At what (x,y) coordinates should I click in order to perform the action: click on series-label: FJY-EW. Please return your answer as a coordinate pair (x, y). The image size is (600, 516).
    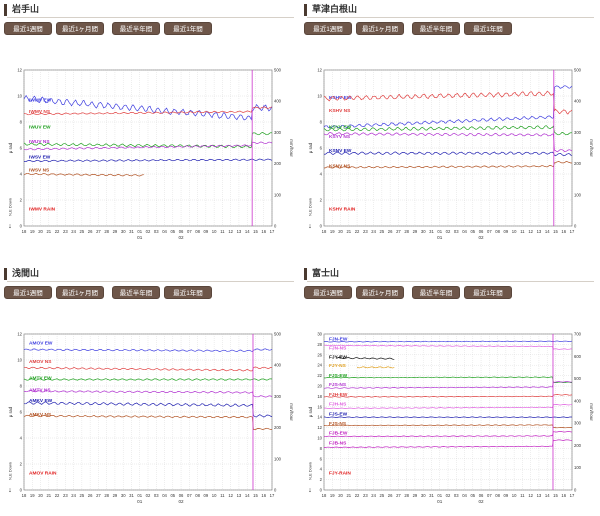
    Looking at the image, I should click on (338, 357).